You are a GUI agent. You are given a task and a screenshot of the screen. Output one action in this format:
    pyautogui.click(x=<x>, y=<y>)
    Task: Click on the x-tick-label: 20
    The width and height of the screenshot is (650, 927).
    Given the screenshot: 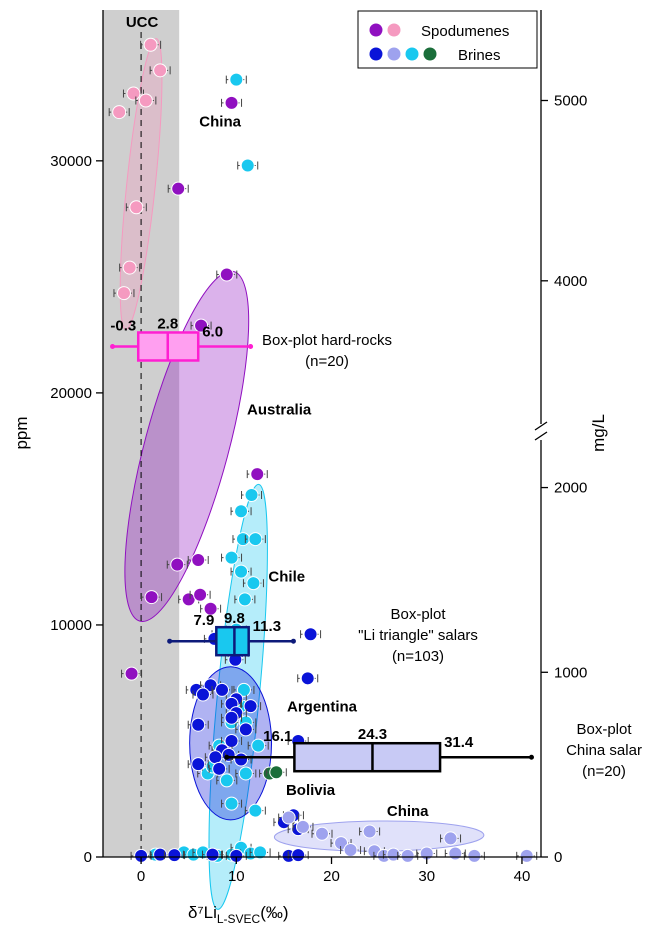 What is the action you would take?
    pyautogui.click(x=331, y=876)
    